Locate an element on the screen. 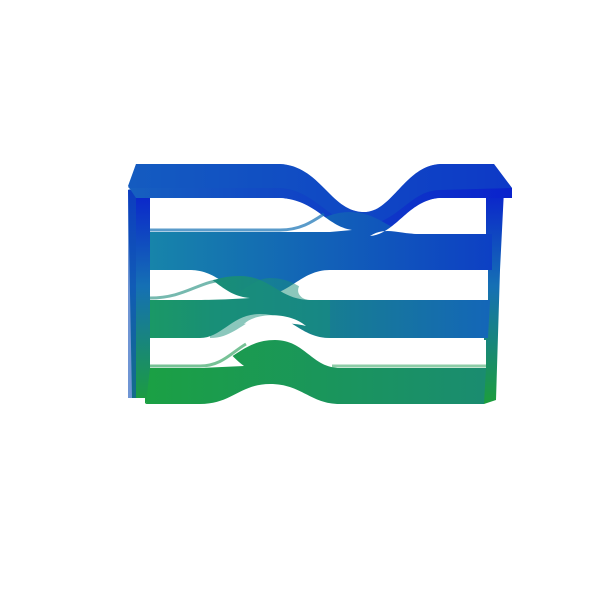  lattice-band-top is located at coordinates (320, 201).